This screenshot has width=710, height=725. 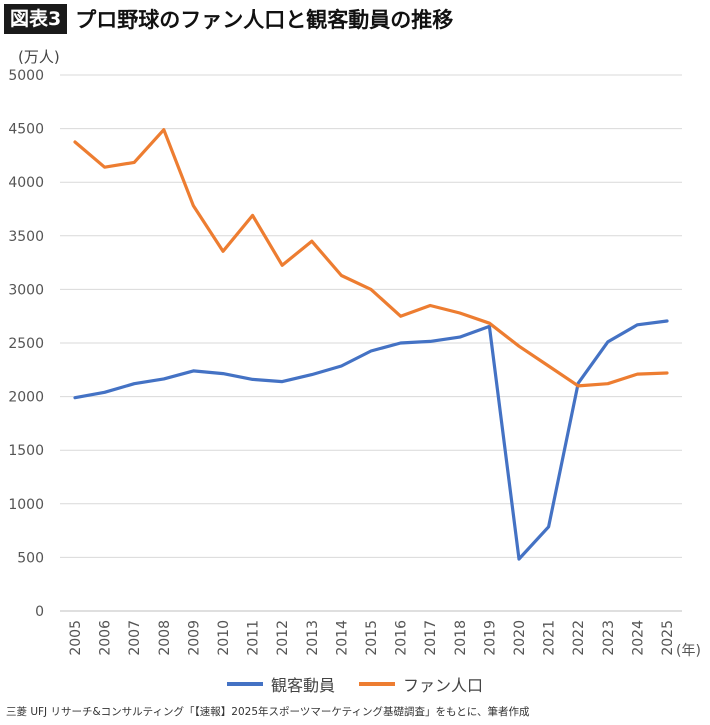 I want to click on legend-swatch-attendance, so click(x=244, y=684).